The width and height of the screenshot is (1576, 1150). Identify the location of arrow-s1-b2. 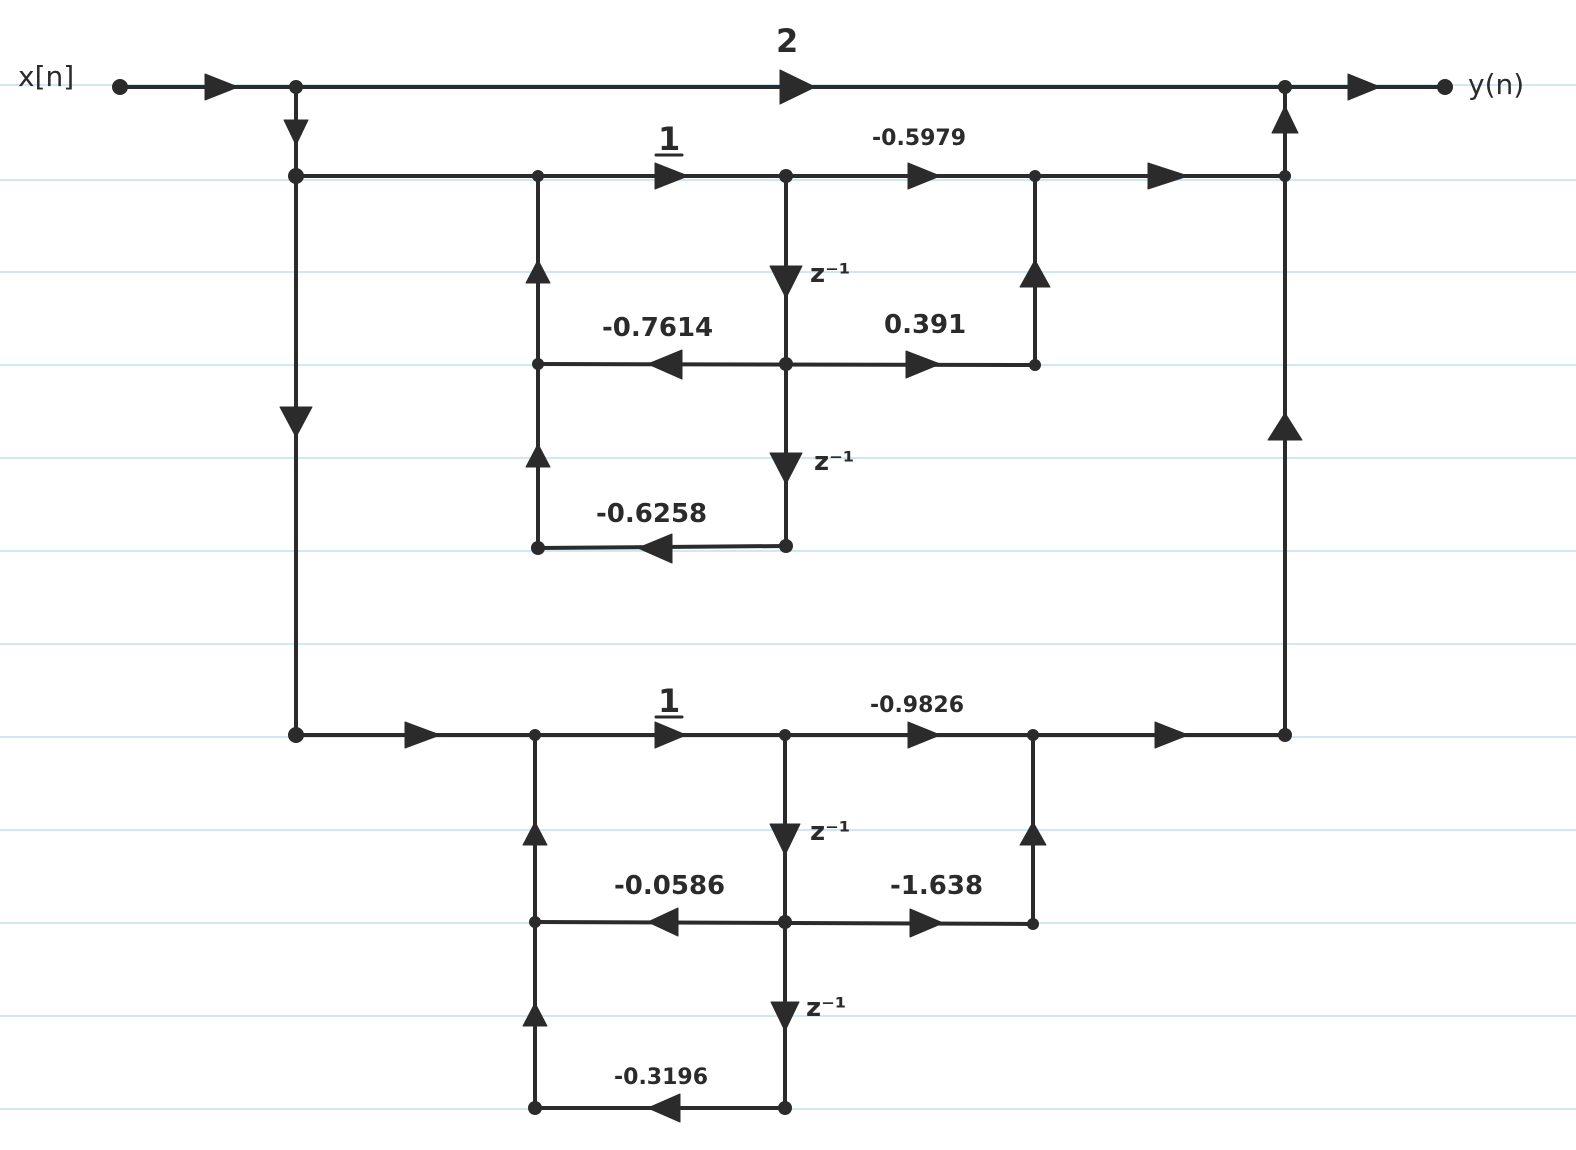
(923, 364).